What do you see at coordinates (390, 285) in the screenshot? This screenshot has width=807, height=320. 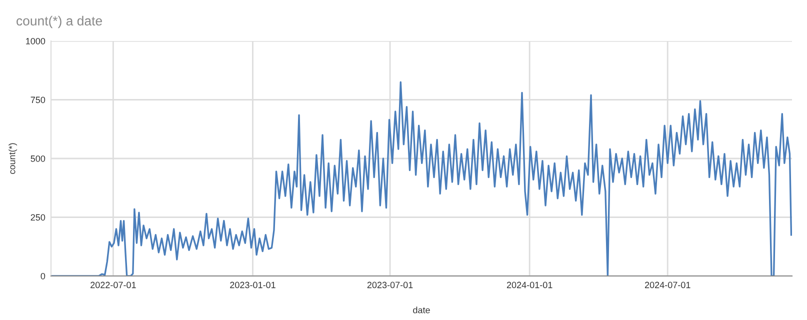 I see `x-tick-label: 2023-07-01` at bounding box center [390, 285].